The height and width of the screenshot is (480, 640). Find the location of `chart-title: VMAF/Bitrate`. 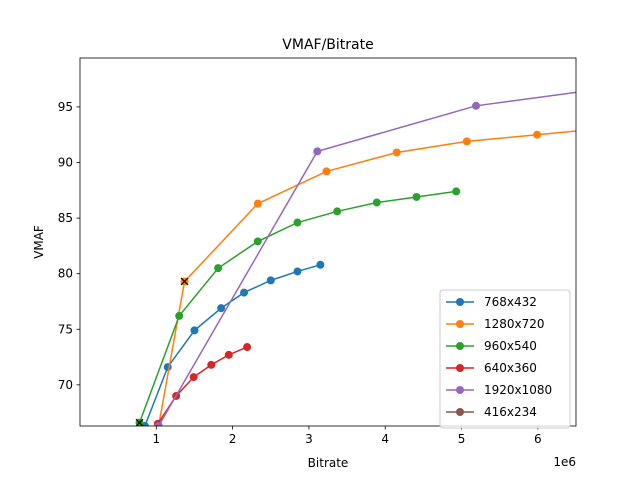

chart-title: VMAF/Bitrate is located at coordinates (327, 45).